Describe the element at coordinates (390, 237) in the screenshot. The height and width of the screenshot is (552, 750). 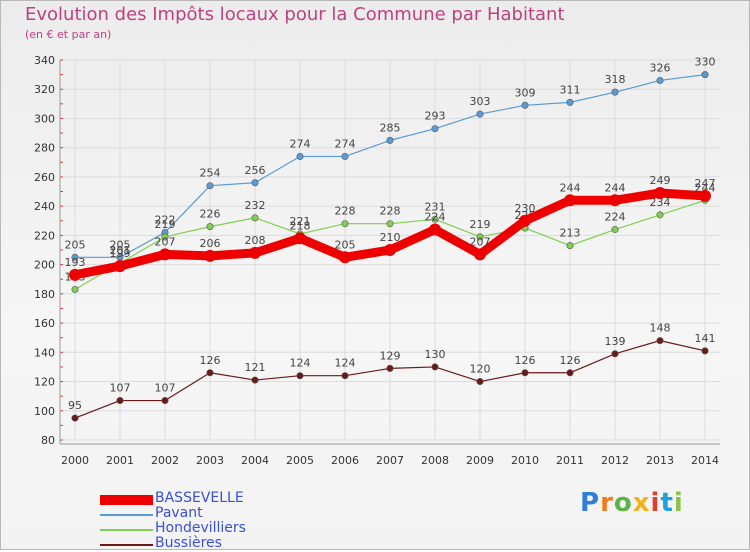
I see `data-label: 210` at that location.